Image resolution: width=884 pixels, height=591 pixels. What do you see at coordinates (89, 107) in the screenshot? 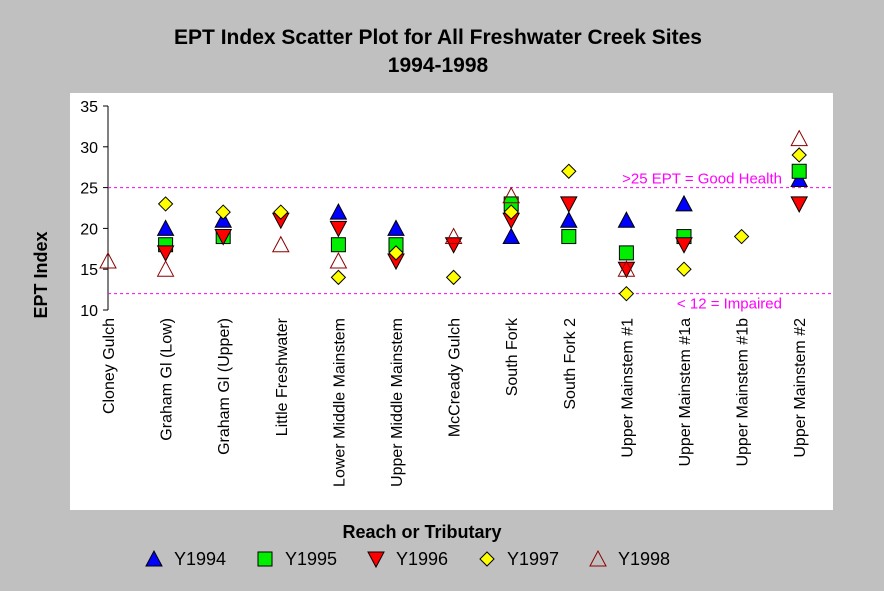
I see `y-tick-label: 35` at bounding box center [89, 107].